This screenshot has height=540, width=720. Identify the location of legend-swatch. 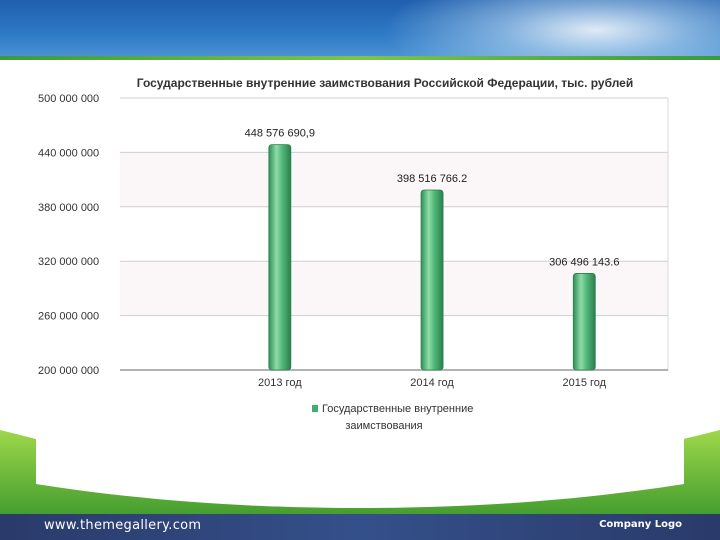
(315, 408).